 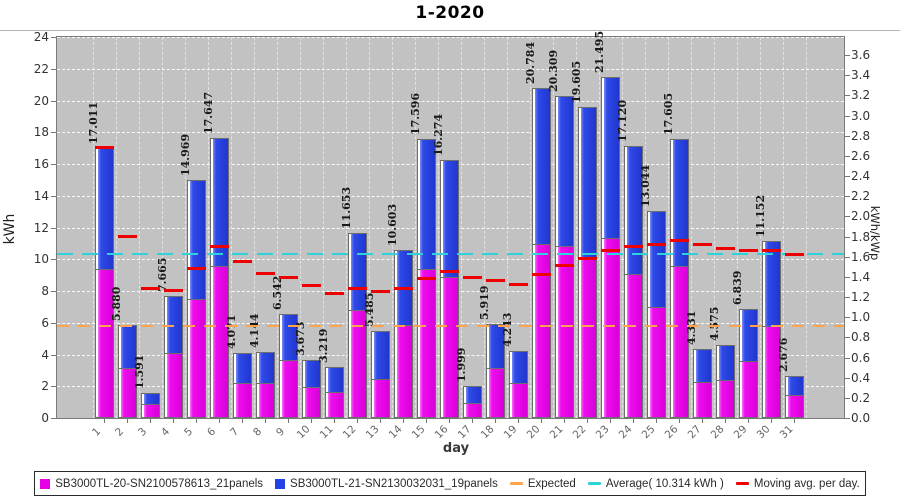 What do you see at coordinates (386, 484) in the screenshot?
I see `legend-item-1: SB3000TL-21-SN2130032031_19panels` at bounding box center [386, 484].